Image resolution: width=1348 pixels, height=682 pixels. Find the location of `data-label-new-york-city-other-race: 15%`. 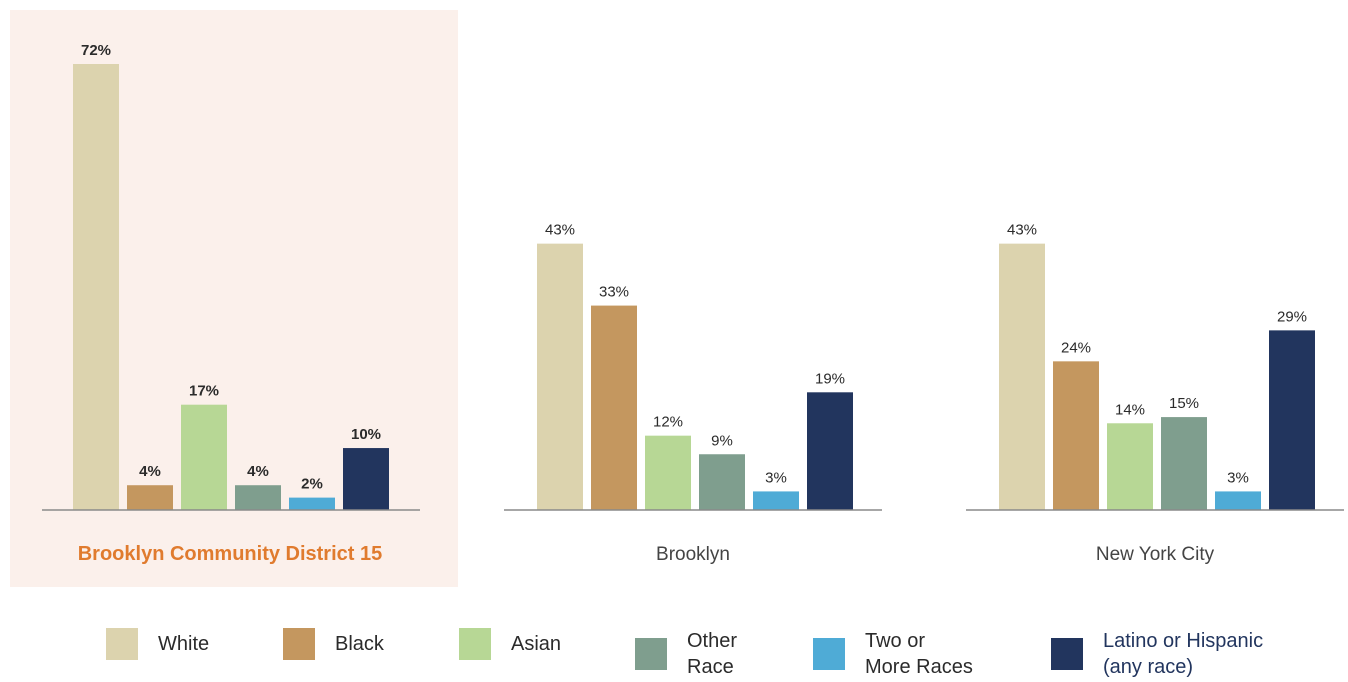

data-label-new-york-city-other-race: 15% is located at coordinates (1184, 403).